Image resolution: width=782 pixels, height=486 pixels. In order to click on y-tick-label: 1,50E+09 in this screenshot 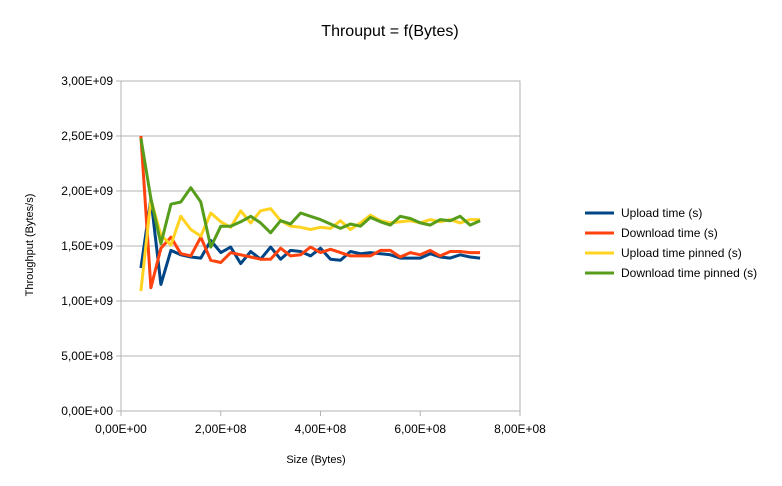, I will do `click(87, 246)`.